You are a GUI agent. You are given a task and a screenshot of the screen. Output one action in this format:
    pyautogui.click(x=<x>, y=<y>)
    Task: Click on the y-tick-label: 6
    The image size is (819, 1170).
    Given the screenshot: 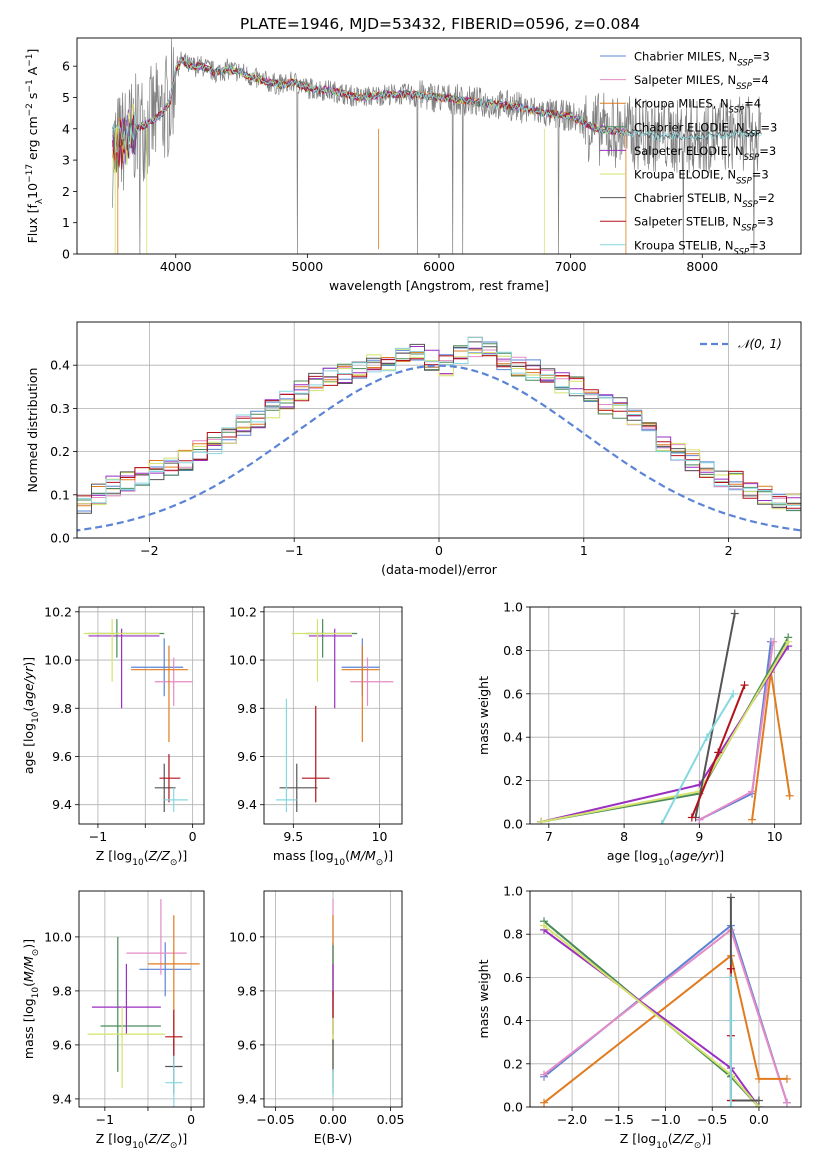 What is the action you would take?
    pyautogui.click(x=66, y=66)
    